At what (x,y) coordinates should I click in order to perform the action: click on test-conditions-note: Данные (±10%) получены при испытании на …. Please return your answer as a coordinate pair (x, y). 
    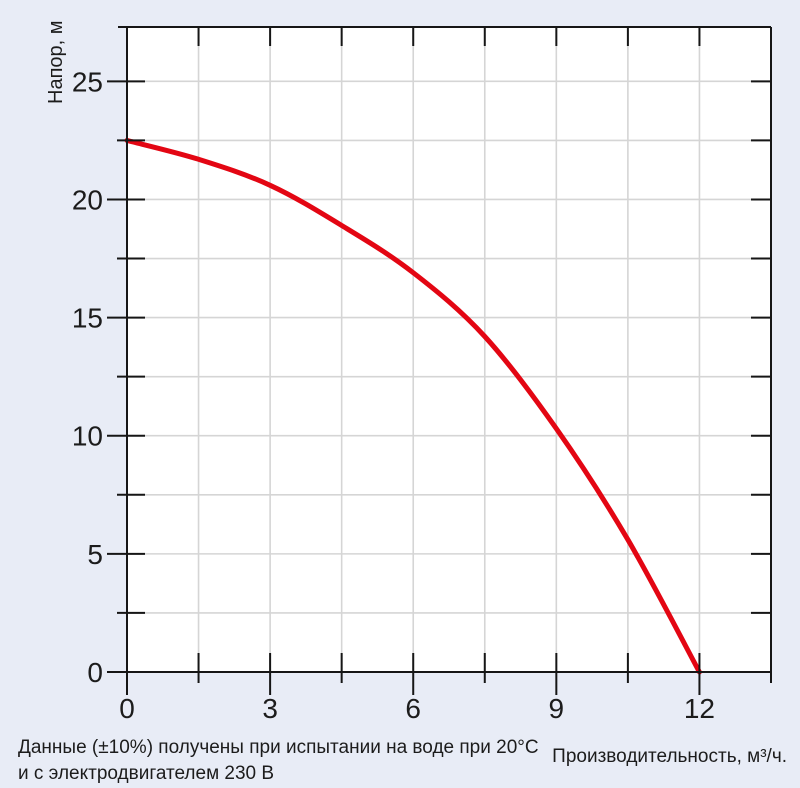
    Looking at the image, I should click on (278, 761).